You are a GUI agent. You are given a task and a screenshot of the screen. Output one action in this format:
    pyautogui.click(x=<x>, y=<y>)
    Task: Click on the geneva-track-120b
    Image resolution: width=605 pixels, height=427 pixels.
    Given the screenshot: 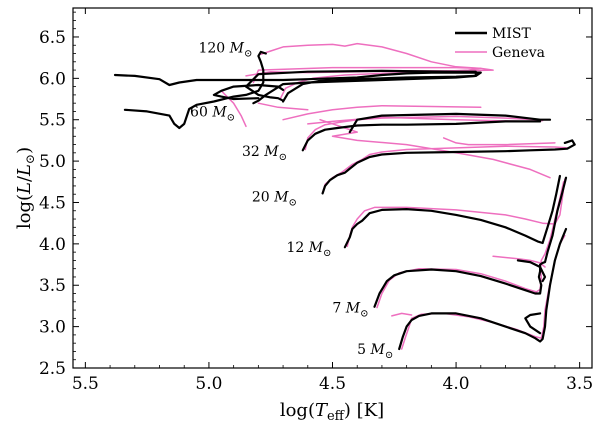 What is the action you would take?
    pyautogui.click(x=435, y=148)
    